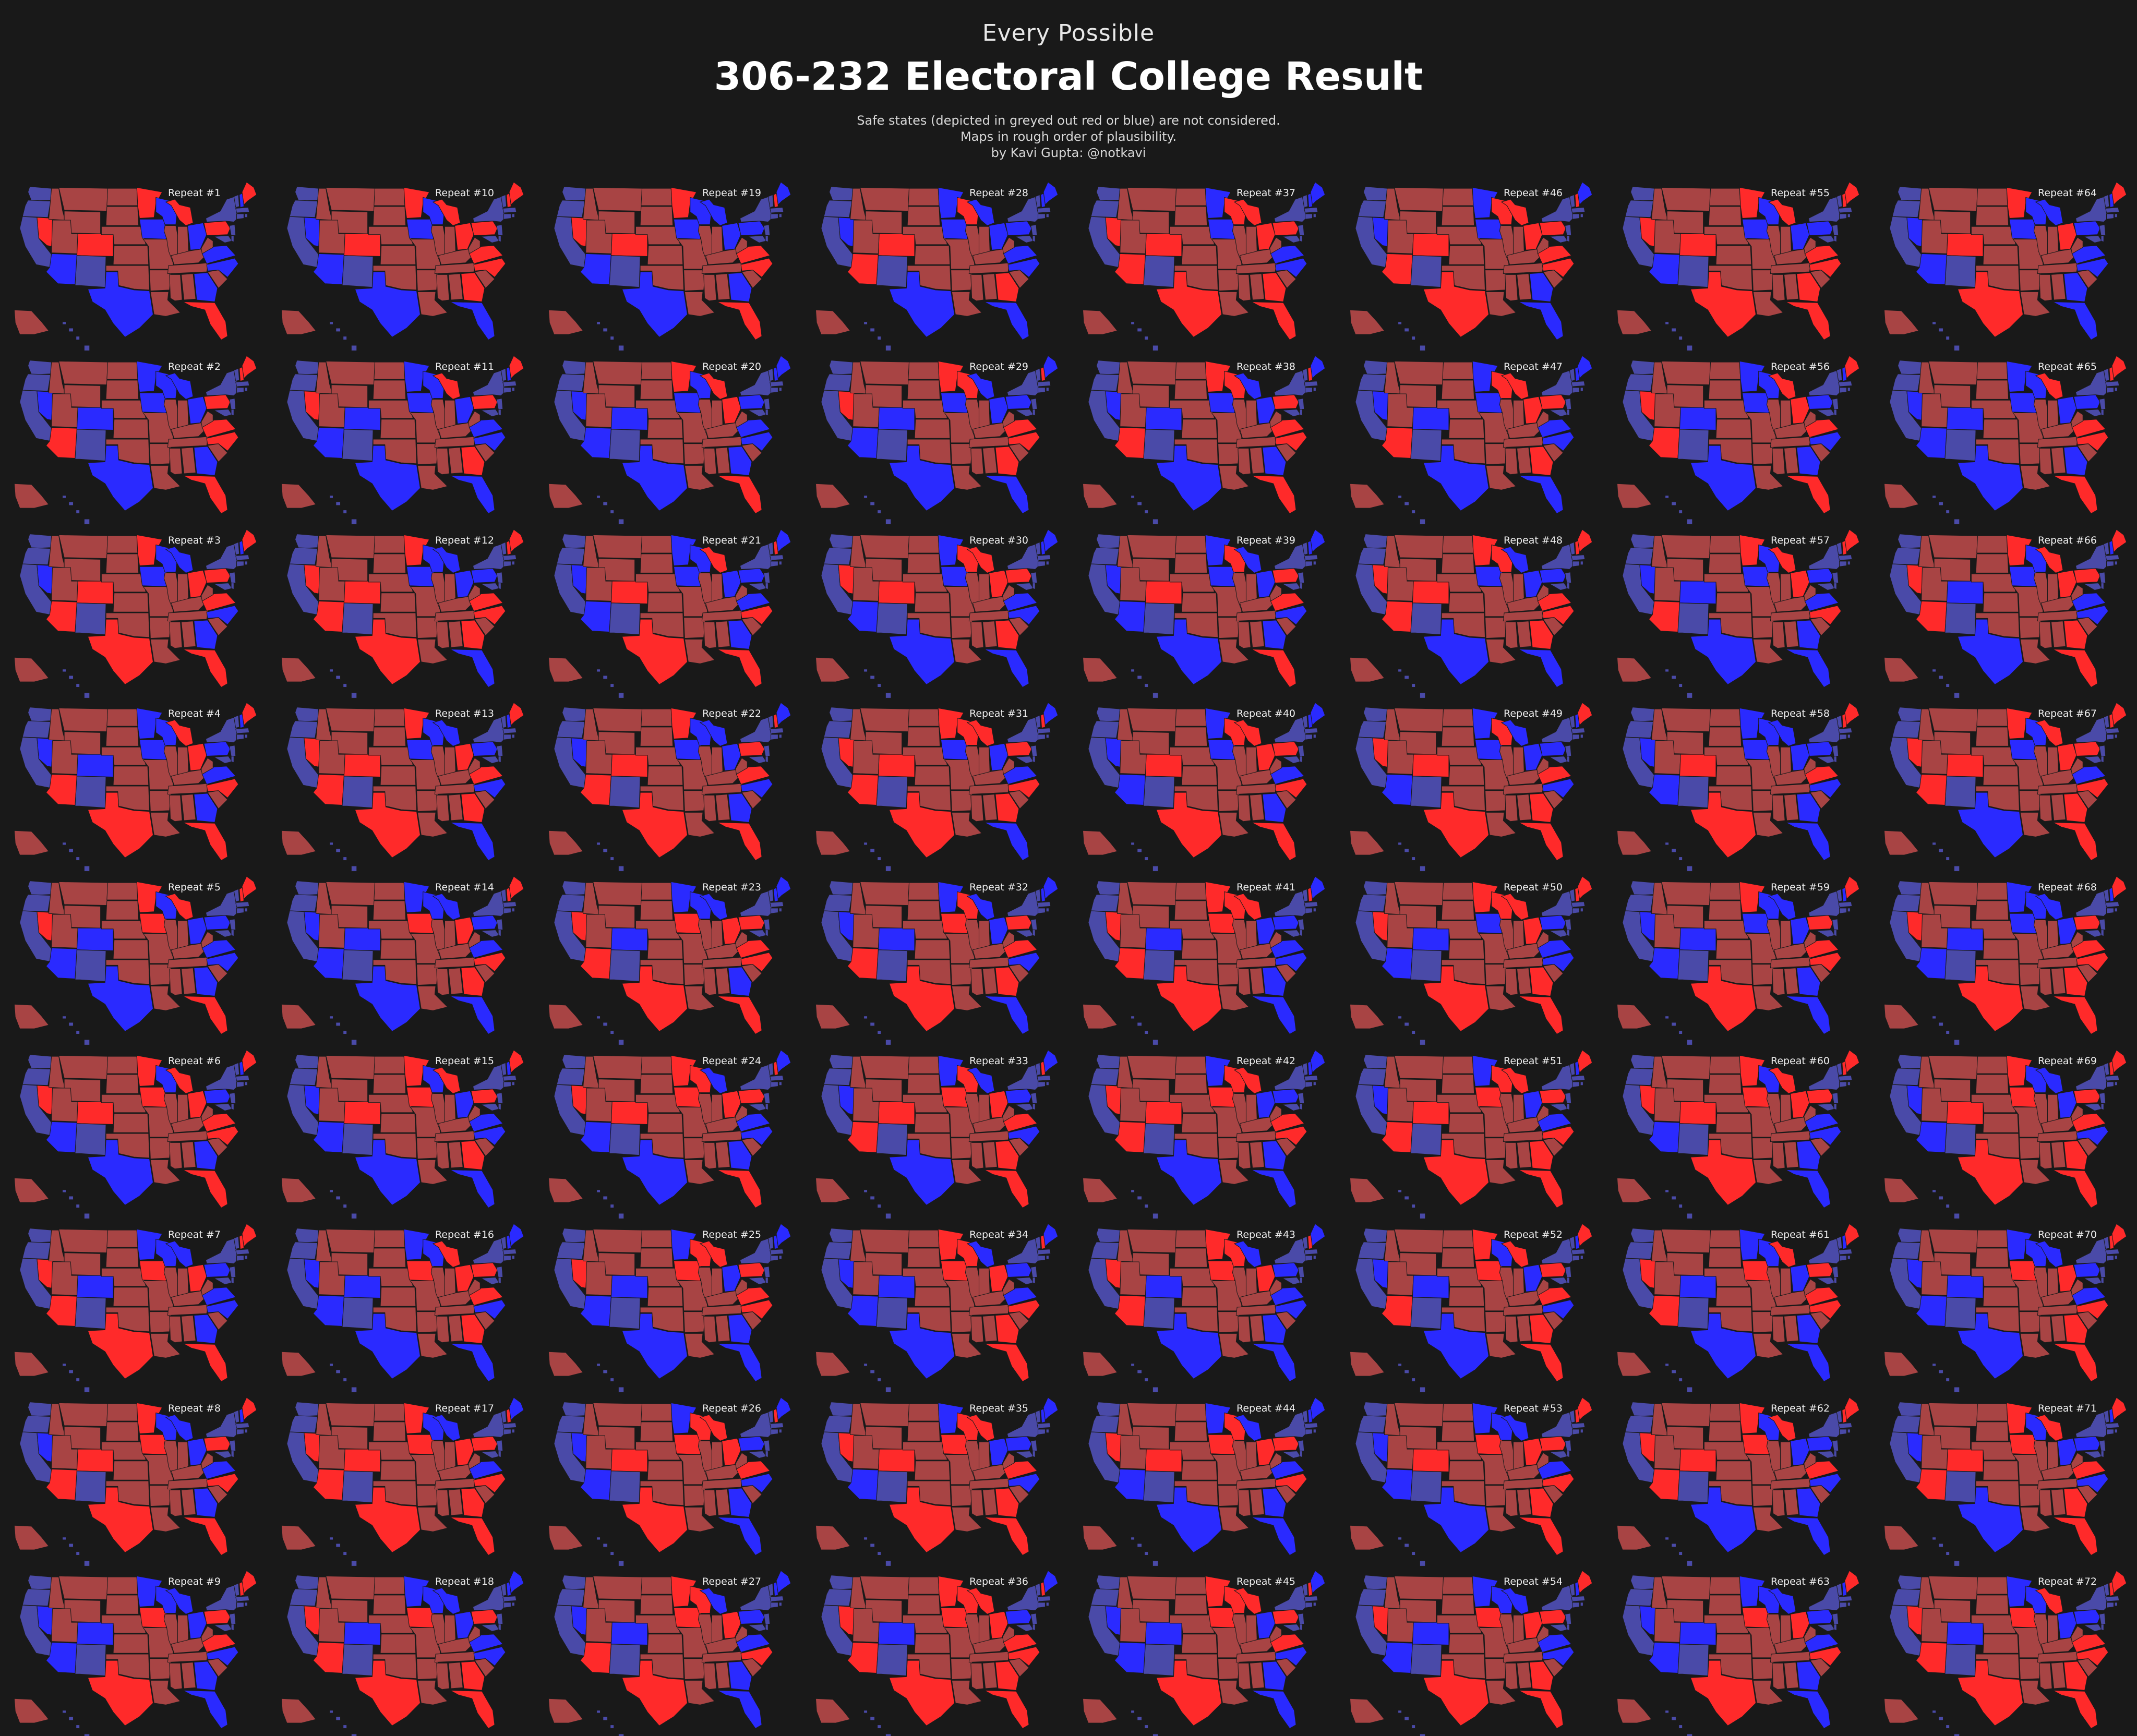 This screenshot has height=1736, width=2137. What do you see at coordinates (1485, 1418) in the screenshot?
I see `state-minnesota` at bounding box center [1485, 1418].